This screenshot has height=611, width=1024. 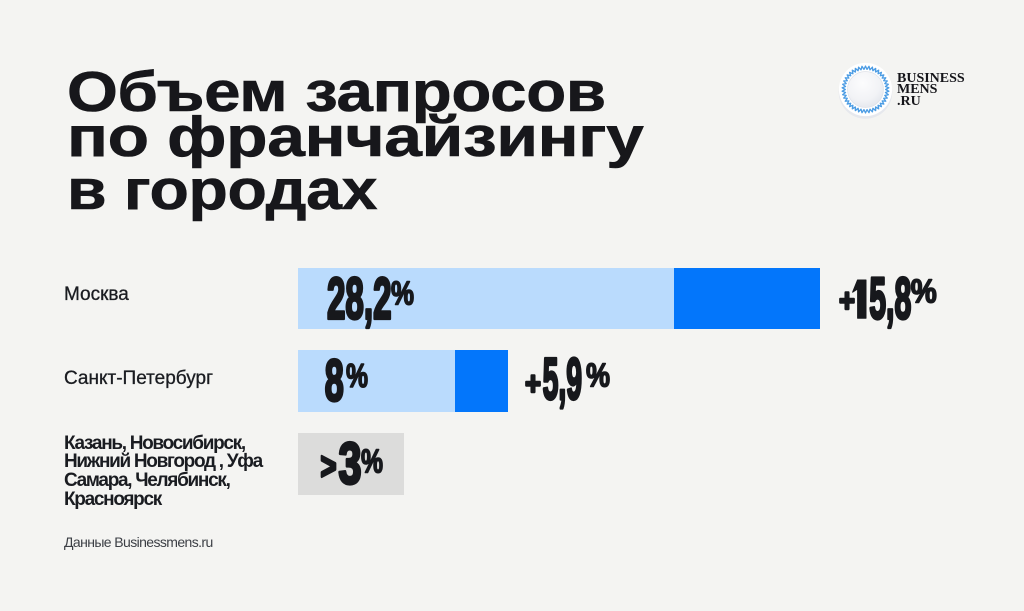 I want to click on svg-text: 8, so click(x=334, y=381).